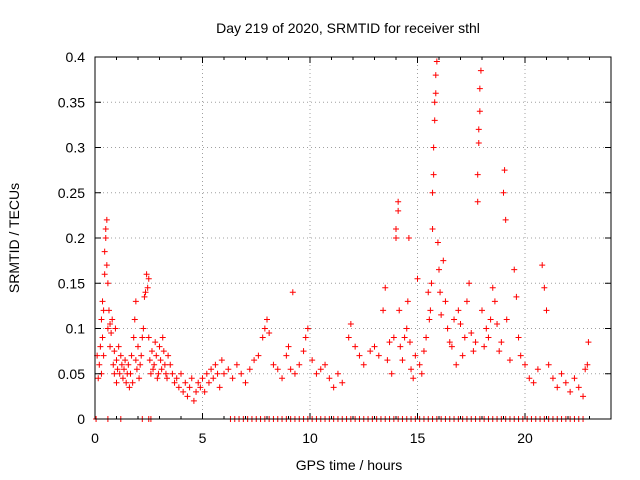 This screenshot has height=480, width=640. What do you see at coordinates (76, 57) in the screenshot?
I see `y-tick-label: 0.4` at bounding box center [76, 57].